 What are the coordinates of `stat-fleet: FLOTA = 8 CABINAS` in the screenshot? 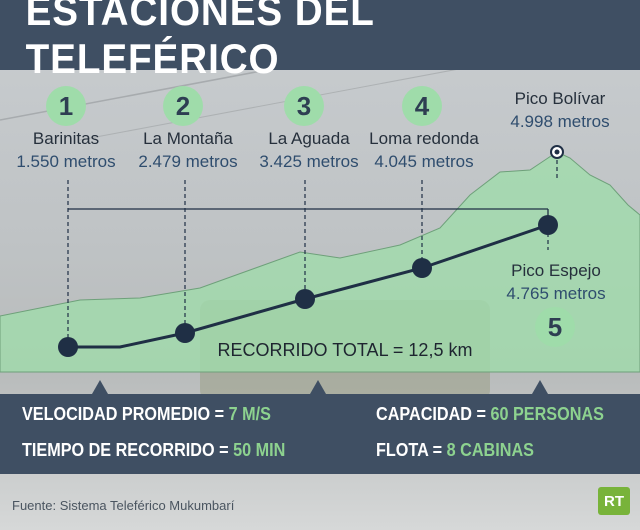 It's located at (455, 450).